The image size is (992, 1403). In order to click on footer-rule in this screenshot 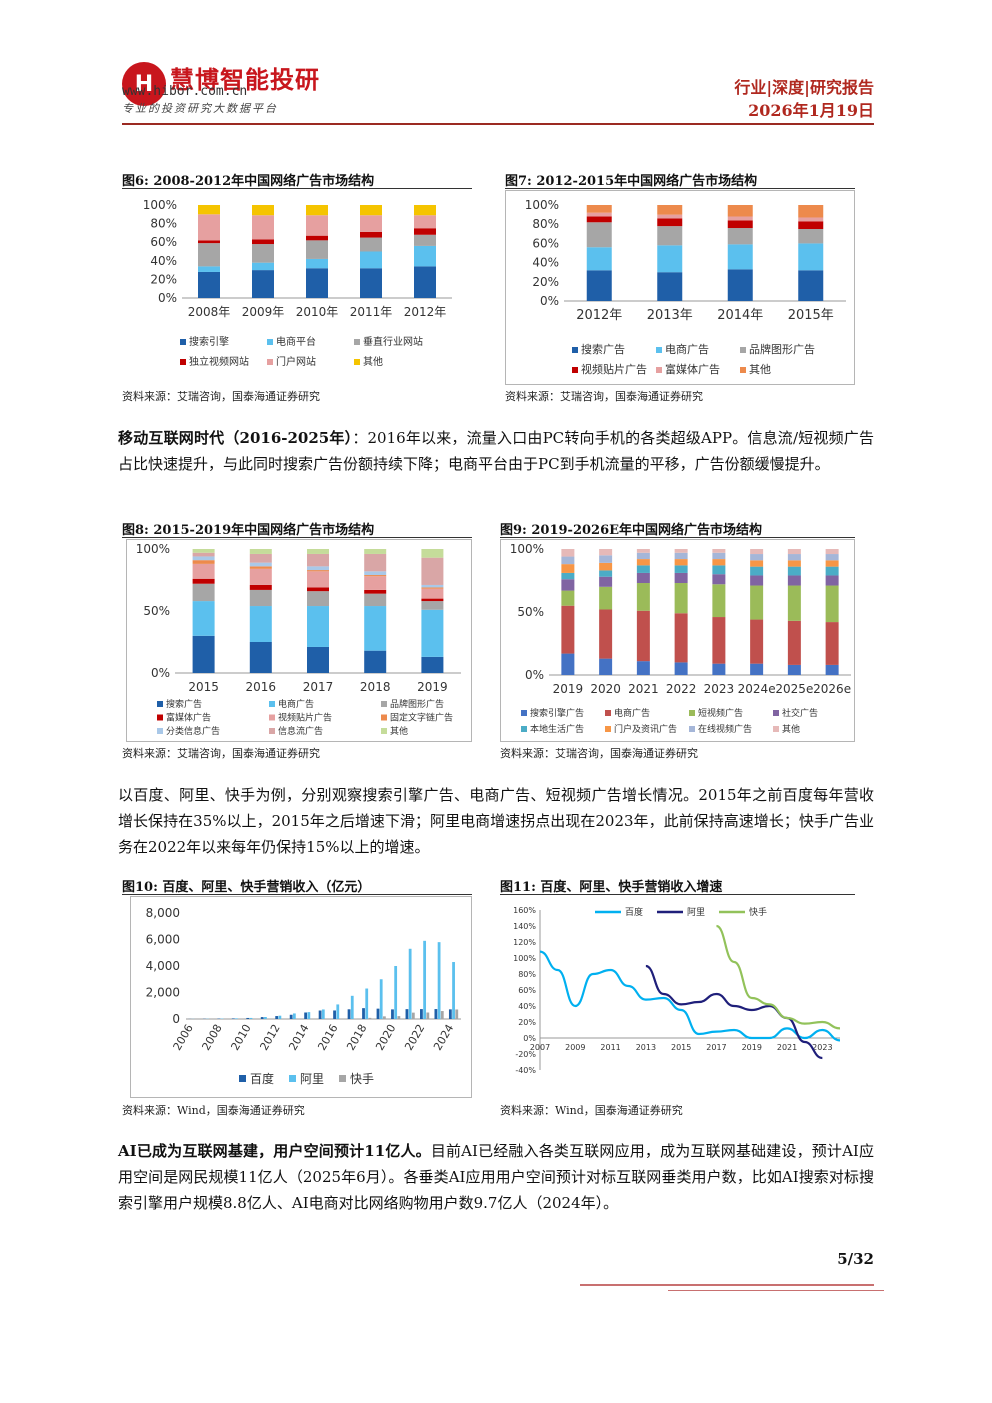, I will do `click(727, 1285)`.